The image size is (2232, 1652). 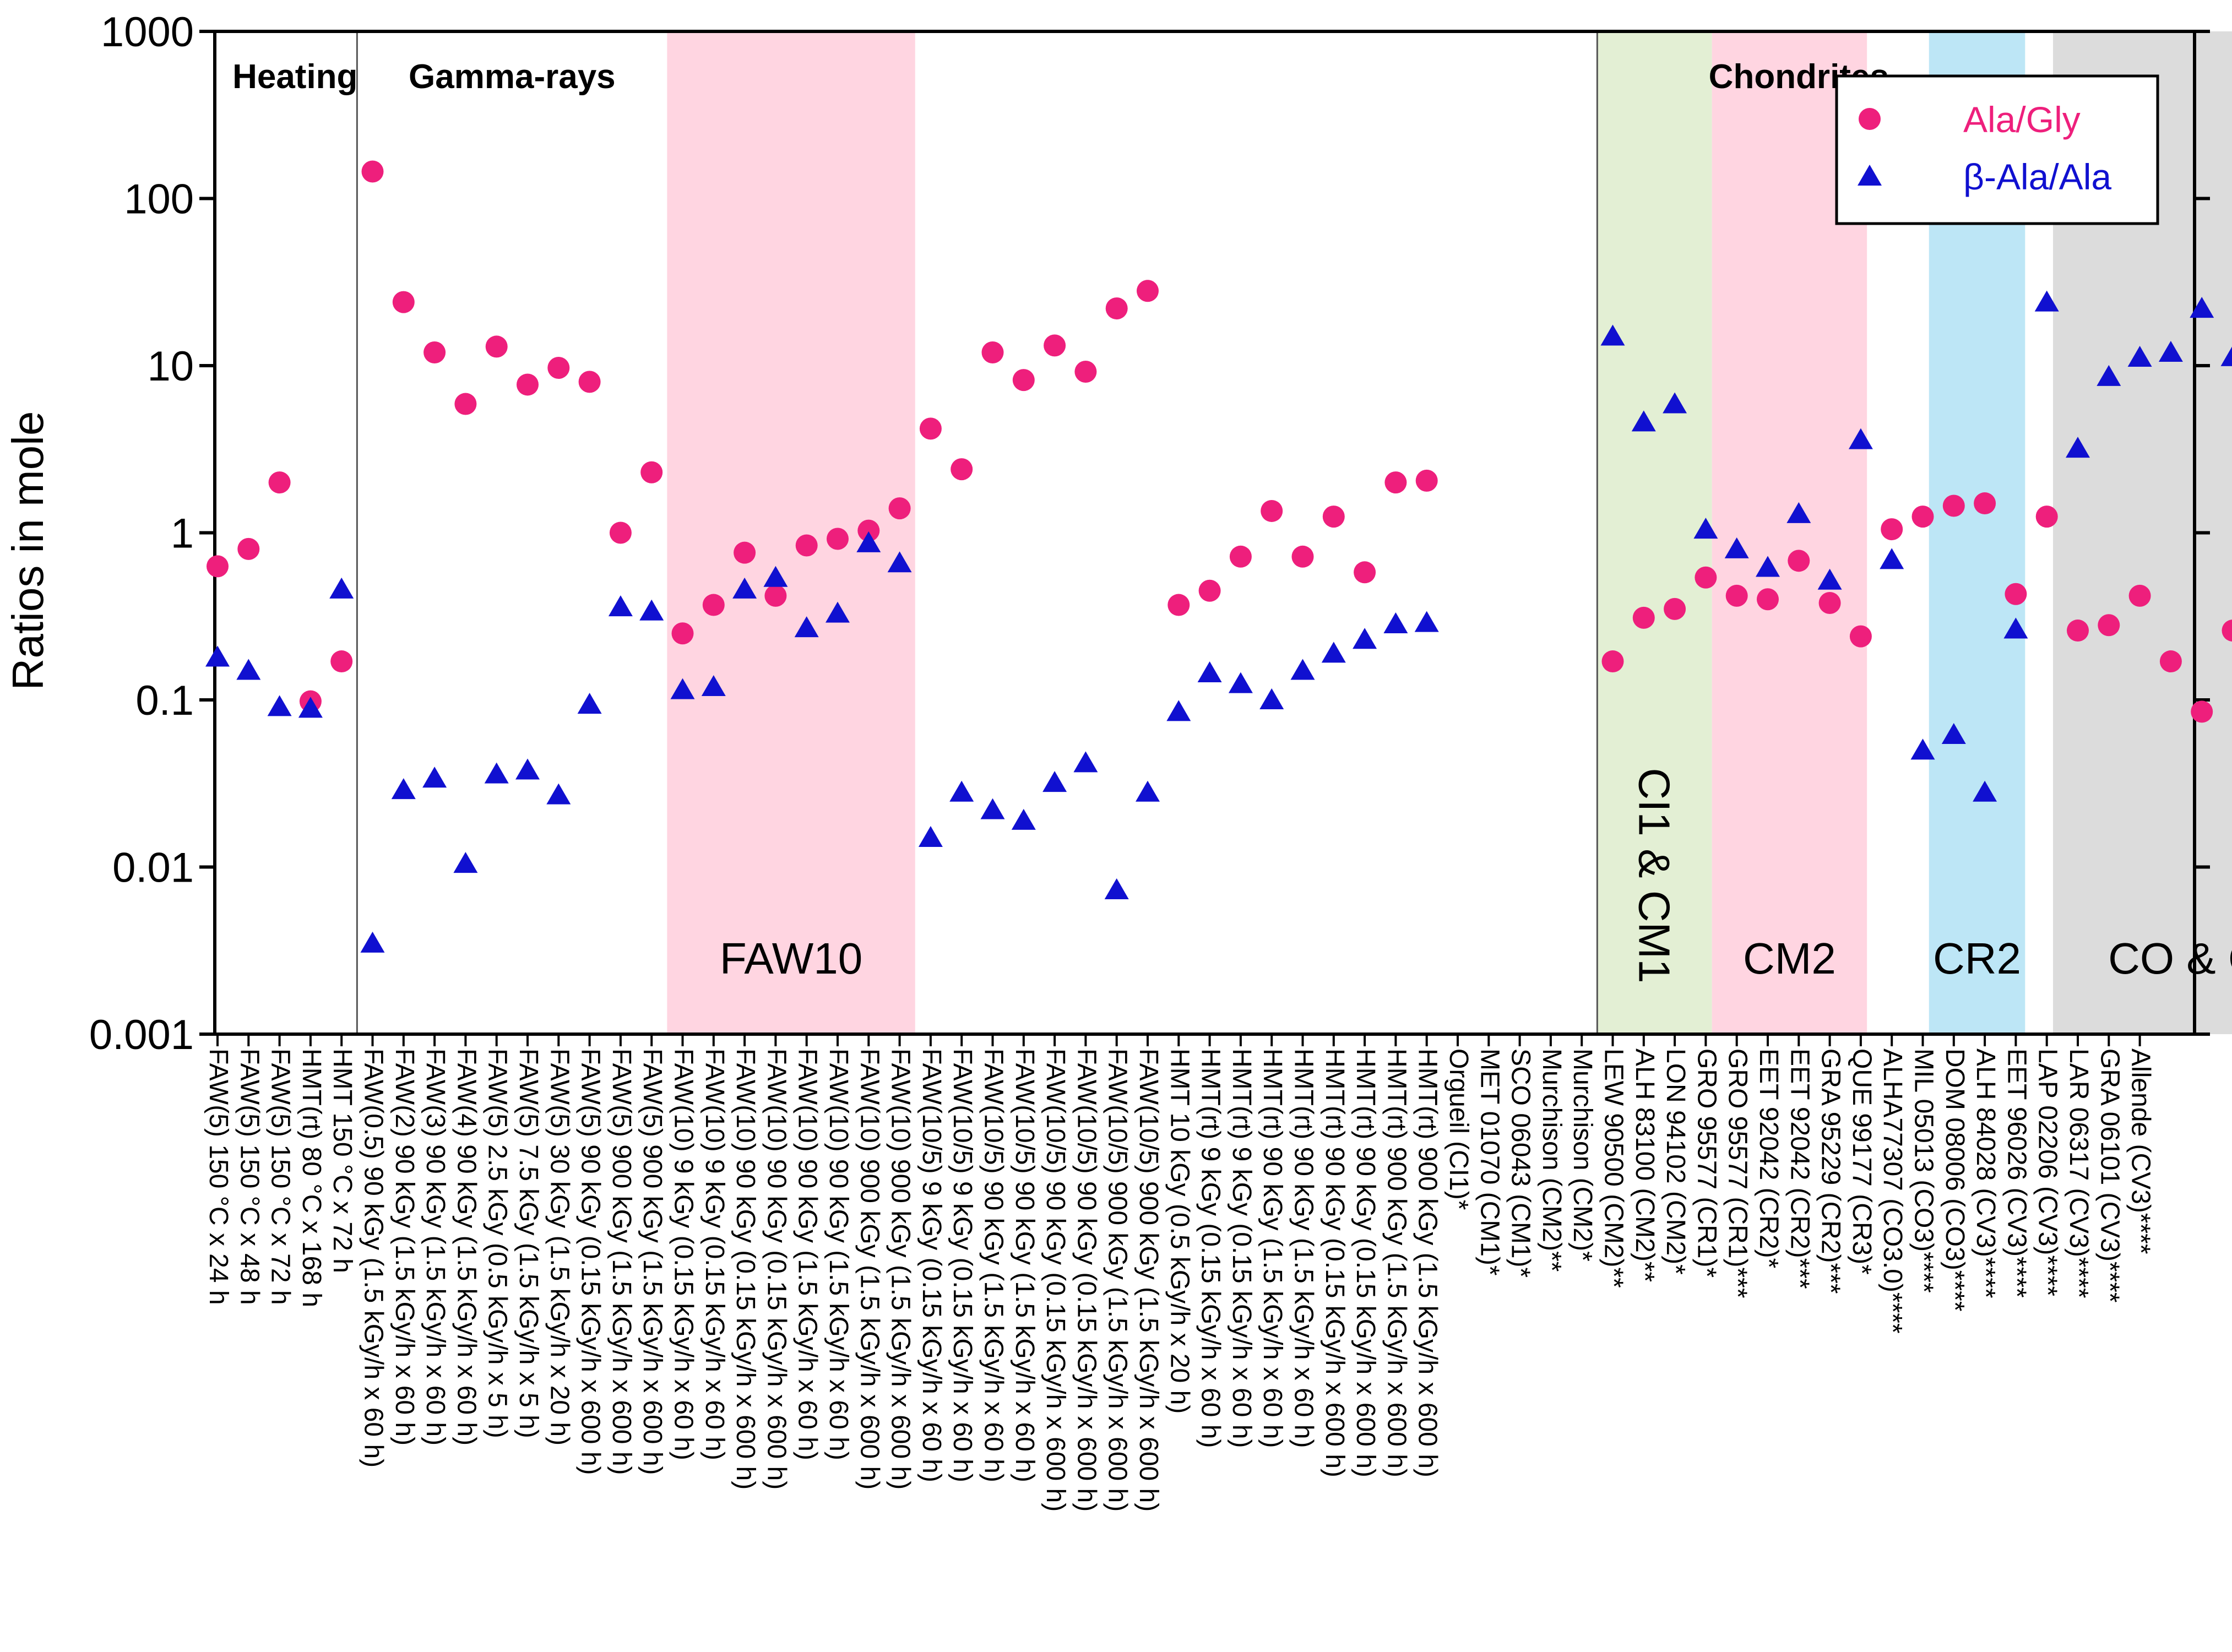 What do you see at coordinates (27, 551) in the screenshot?
I see `y-axis-title: Ratios in mole` at bounding box center [27, 551].